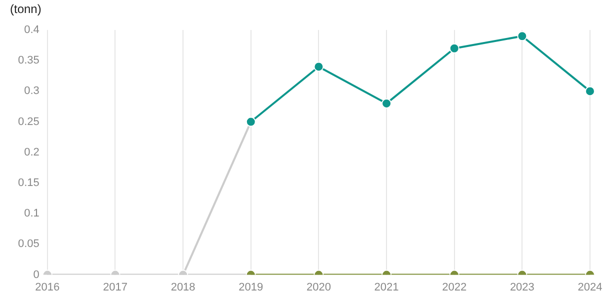  I want to click on y-tick-label: 0.15, so click(29, 183).